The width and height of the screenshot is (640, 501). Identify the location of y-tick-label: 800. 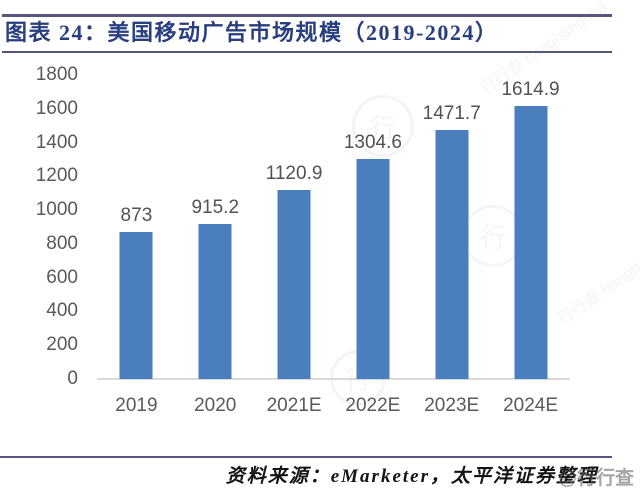
(62, 243).